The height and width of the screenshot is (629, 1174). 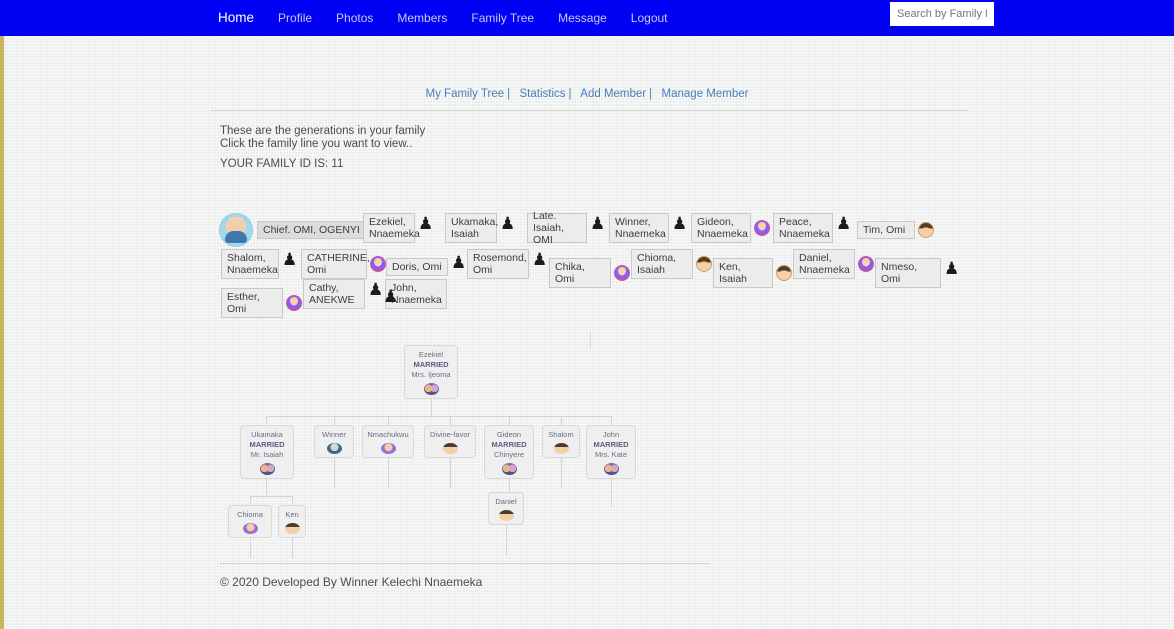 What do you see at coordinates (503, 18) in the screenshot?
I see `nav-link-family-tree: Family Tree` at bounding box center [503, 18].